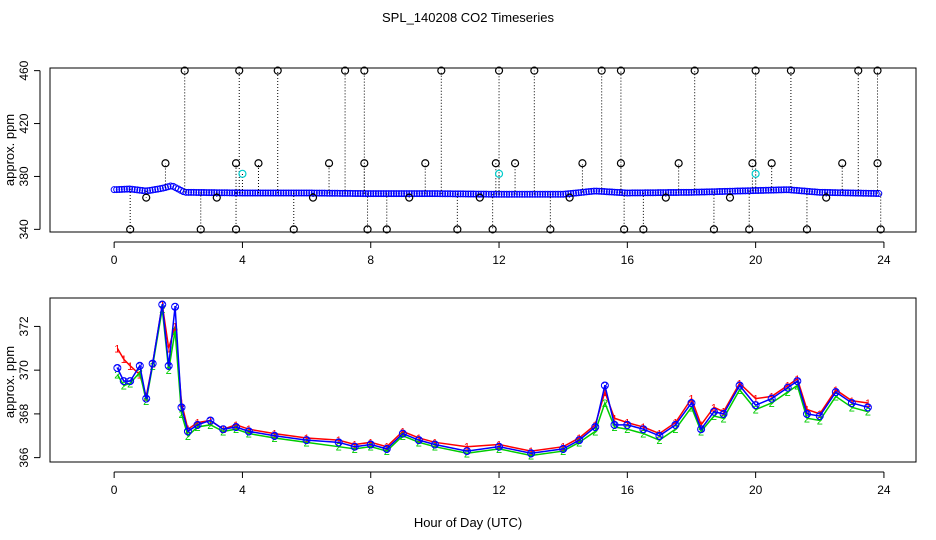 Image resolution: width=936 pixels, height=540 pixels. What do you see at coordinates (236, 163) in the screenshot?
I see `top-flagged-mid-point` at bounding box center [236, 163].